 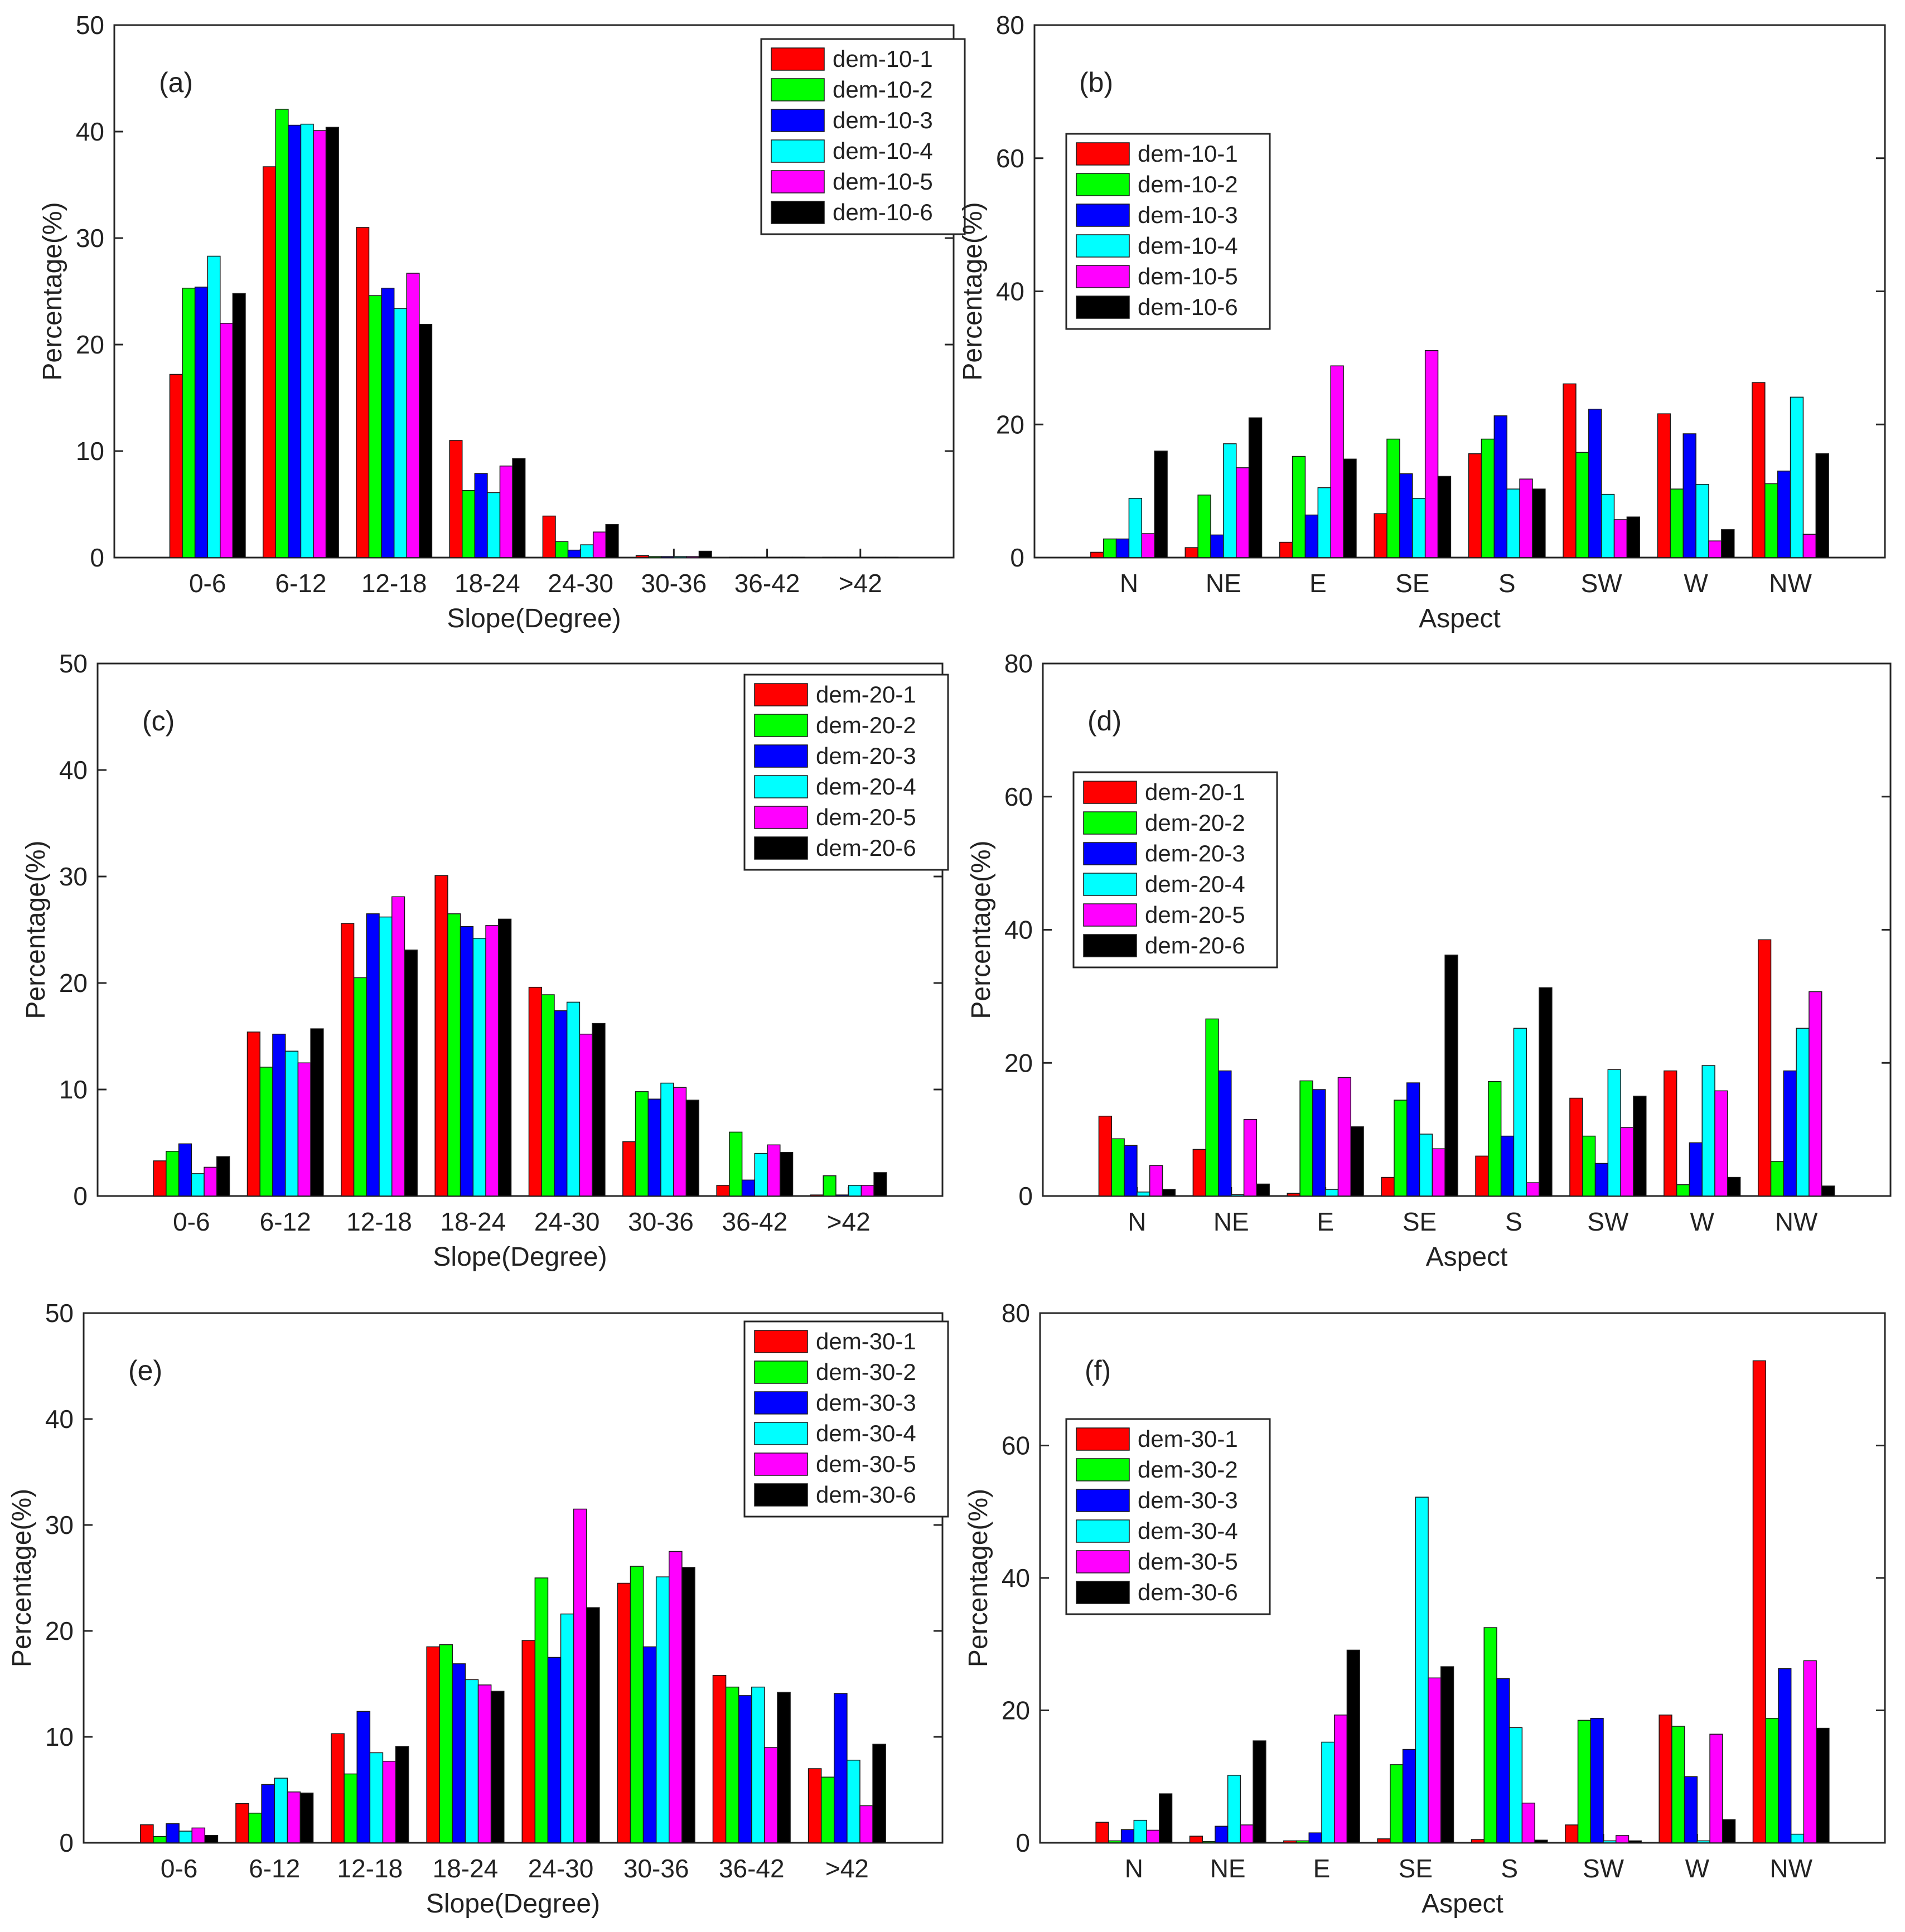 What do you see at coordinates (1195, 823) in the screenshot?
I see `legend-entry-label: dem-20-2` at bounding box center [1195, 823].